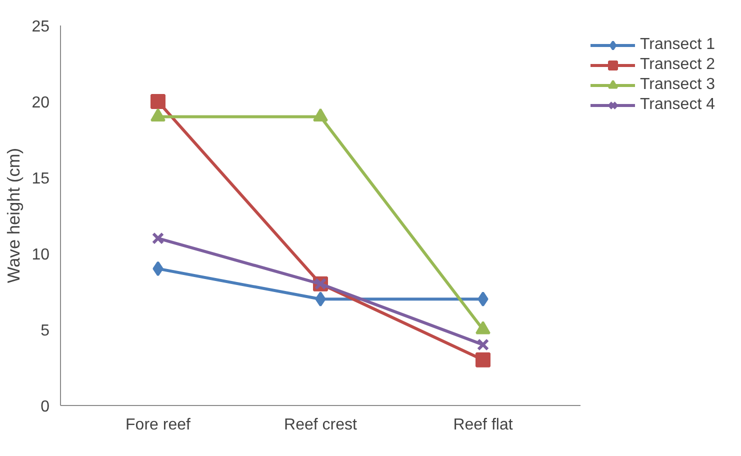  I want to click on x-tick-label: Fore reef, so click(159, 425).